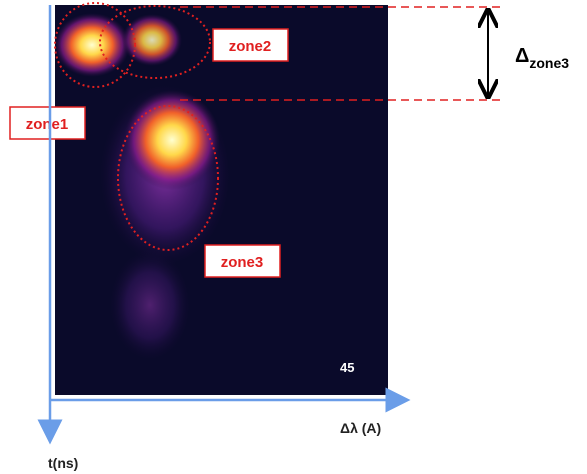 The height and width of the screenshot is (474, 587). Describe the element at coordinates (150, 305) in the screenshot. I see `haze` at that location.